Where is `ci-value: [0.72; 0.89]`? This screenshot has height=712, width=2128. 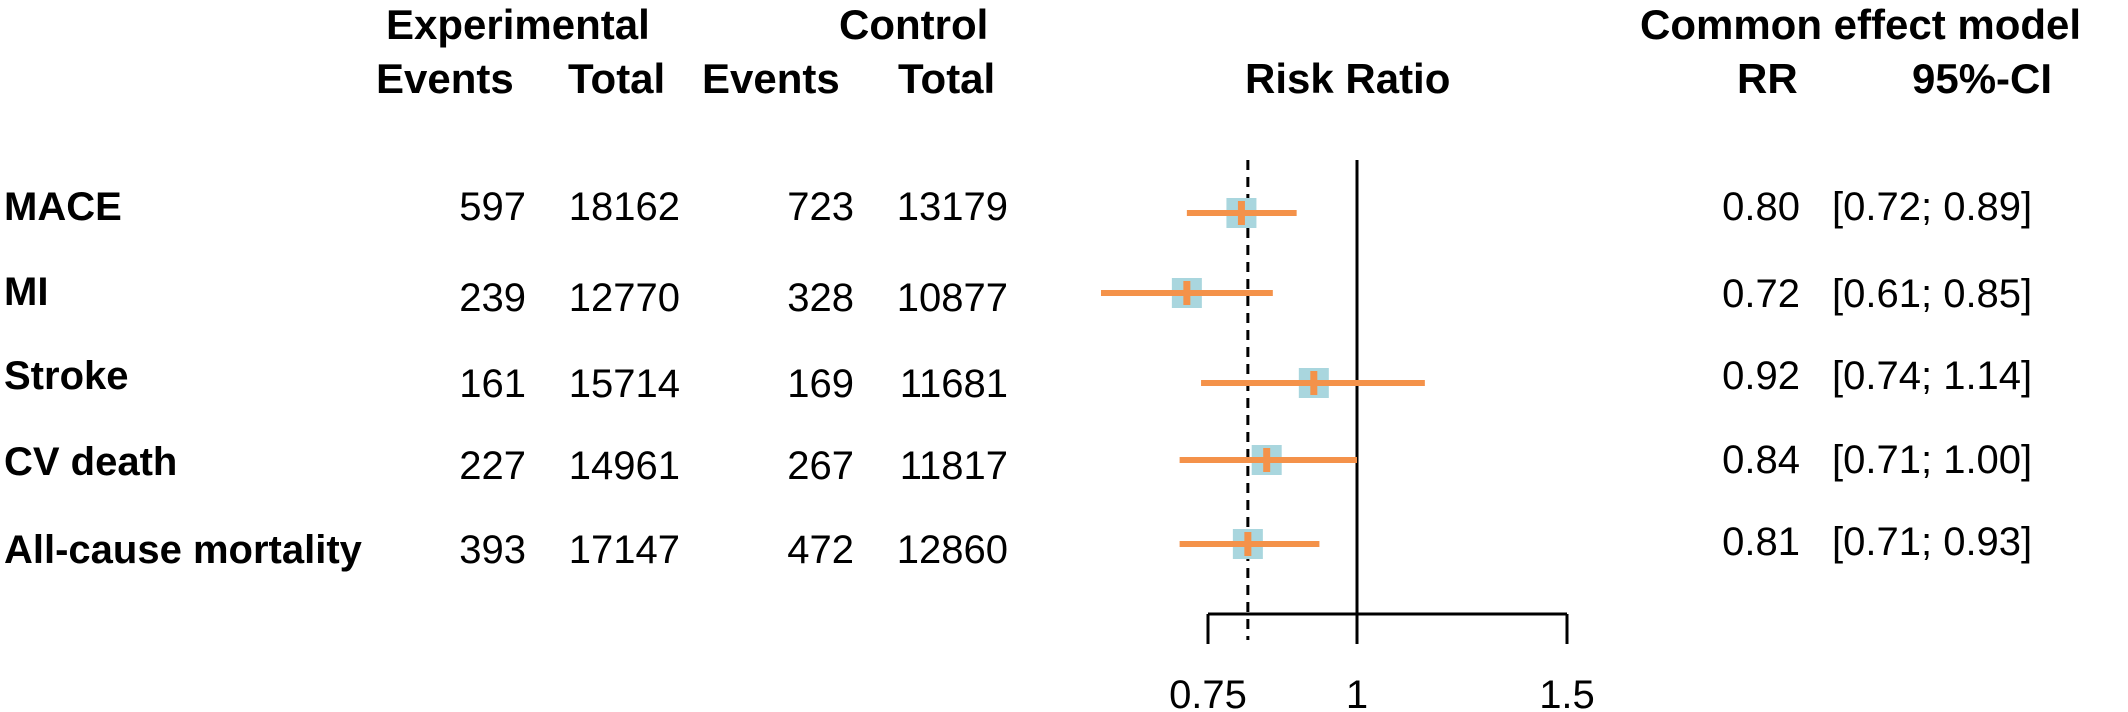 ci-value: [0.72; 0.89] is located at coordinates (1932, 207).